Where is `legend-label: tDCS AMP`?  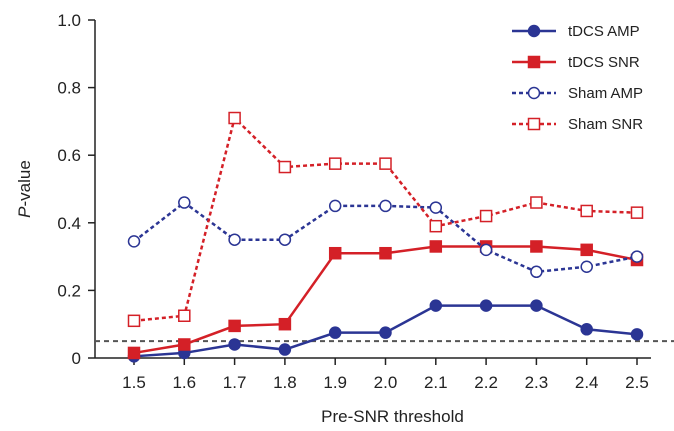 legend-label: tDCS AMP is located at coordinates (604, 31).